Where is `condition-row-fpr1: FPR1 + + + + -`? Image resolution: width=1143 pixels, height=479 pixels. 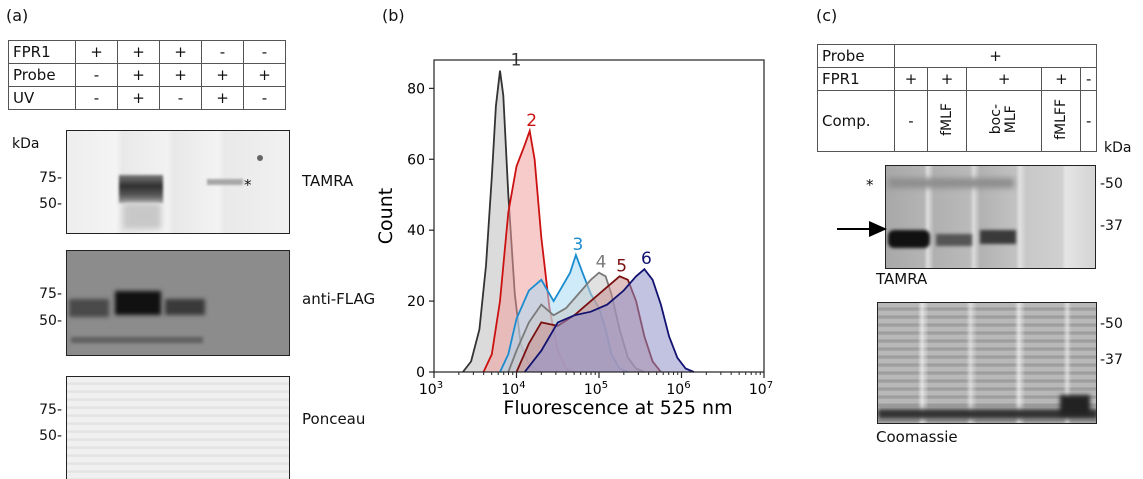 condition-row-fpr1: FPR1 + + + + - is located at coordinates (957, 79).